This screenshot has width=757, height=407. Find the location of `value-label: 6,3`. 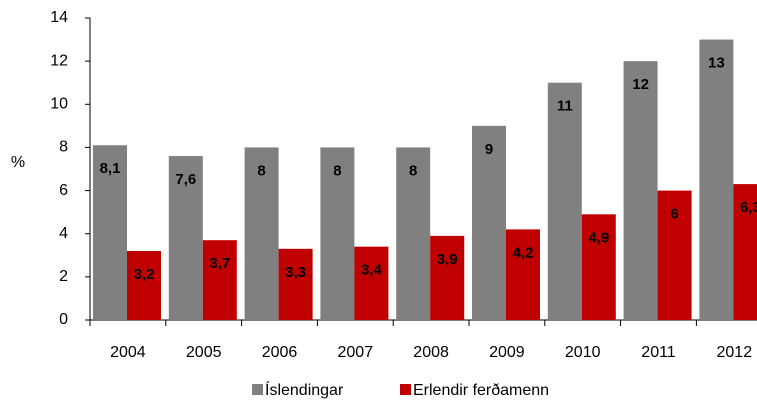

value-label: 6,3 is located at coordinates (748, 207).